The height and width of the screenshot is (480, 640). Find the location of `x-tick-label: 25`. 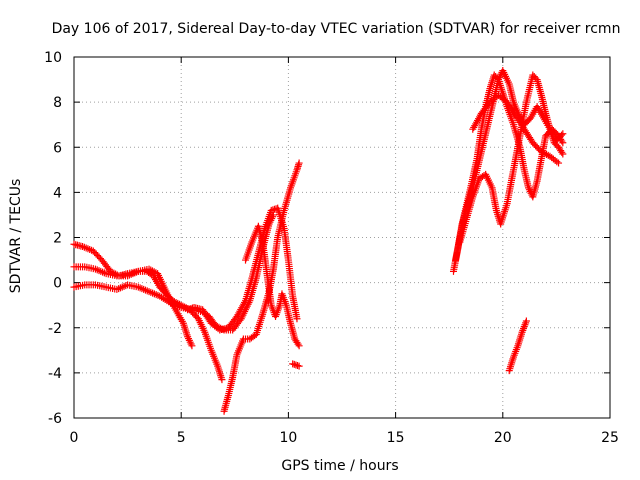

x-tick-label: 25 is located at coordinates (610, 438).